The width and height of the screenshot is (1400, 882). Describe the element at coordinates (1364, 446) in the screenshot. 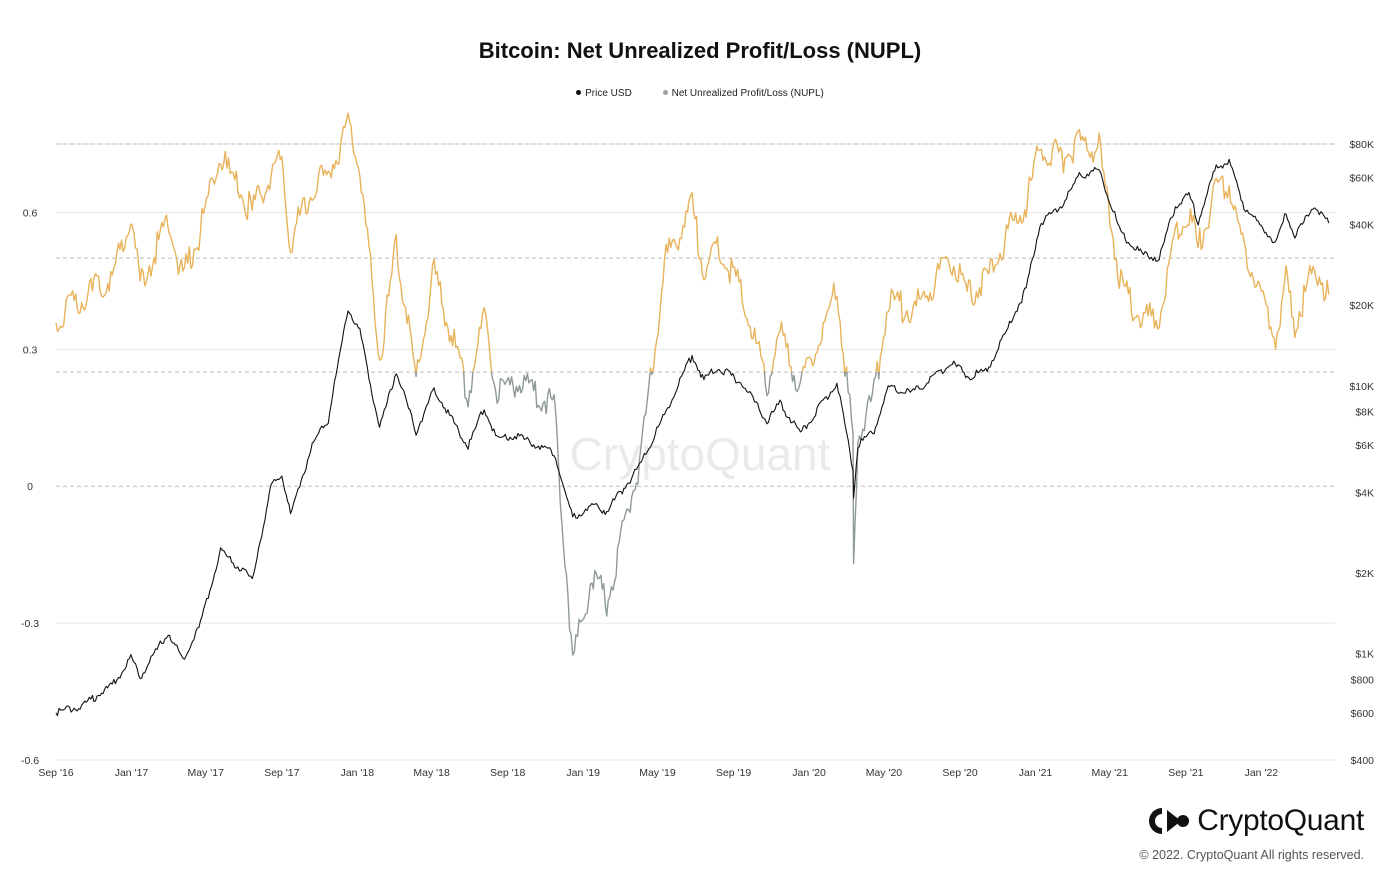

I see `y-right-tick-label: $6K` at that location.